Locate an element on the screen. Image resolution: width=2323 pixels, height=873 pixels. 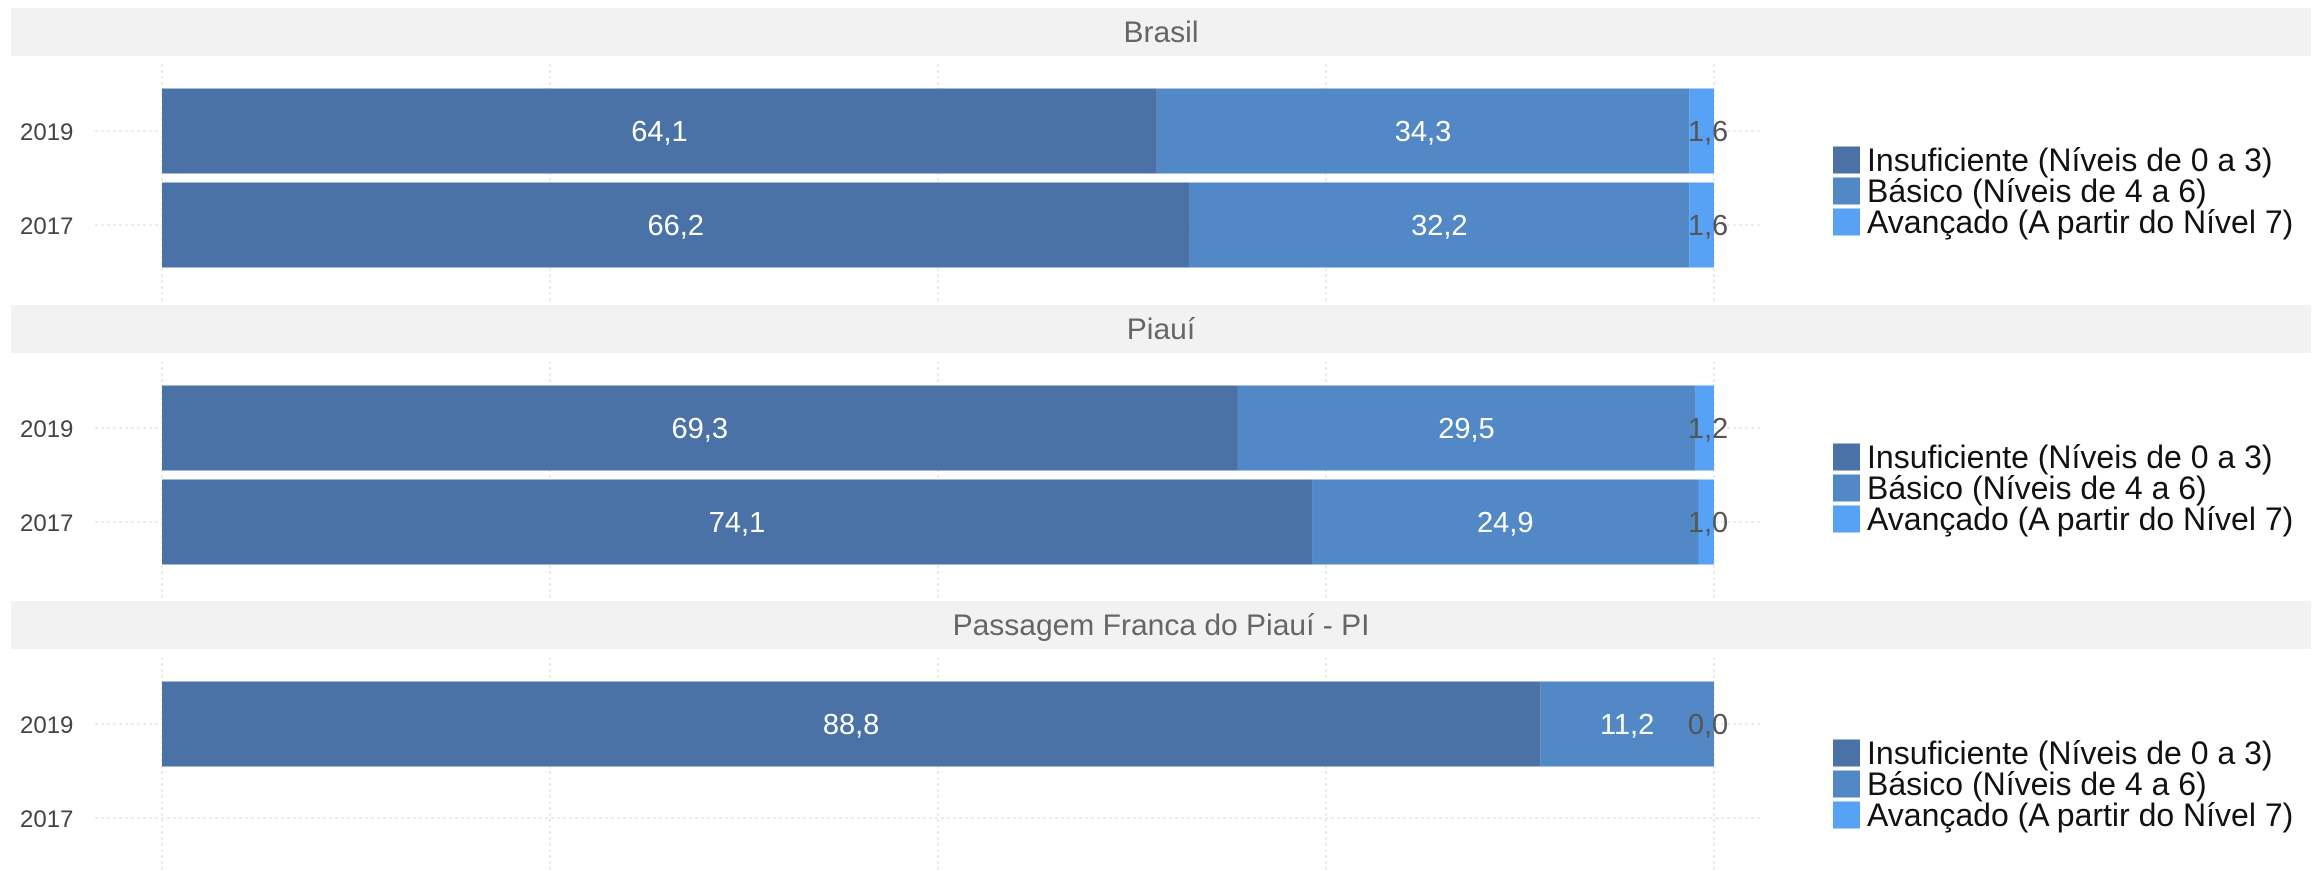
bar-value-label: 66,2 is located at coordinates (675, 226).